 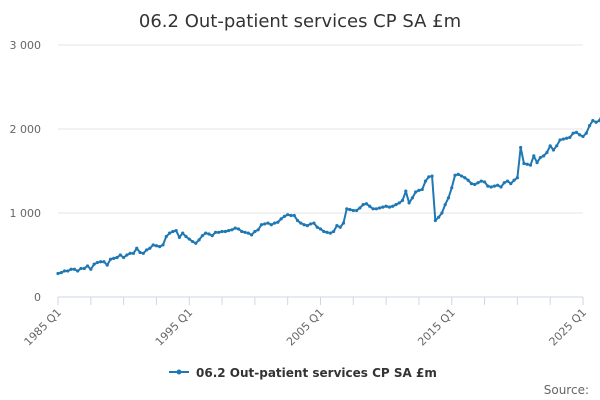 What do you see at coordinates (436, 327) in the screenshot?
I see `x-tick-label: 2015 Q1` at bounding box center [436, 327].